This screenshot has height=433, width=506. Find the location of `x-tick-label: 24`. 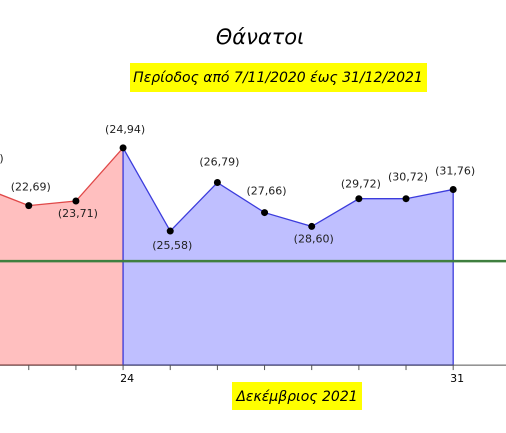

x-tick-label: 24 is located at coordinates (127, 378).